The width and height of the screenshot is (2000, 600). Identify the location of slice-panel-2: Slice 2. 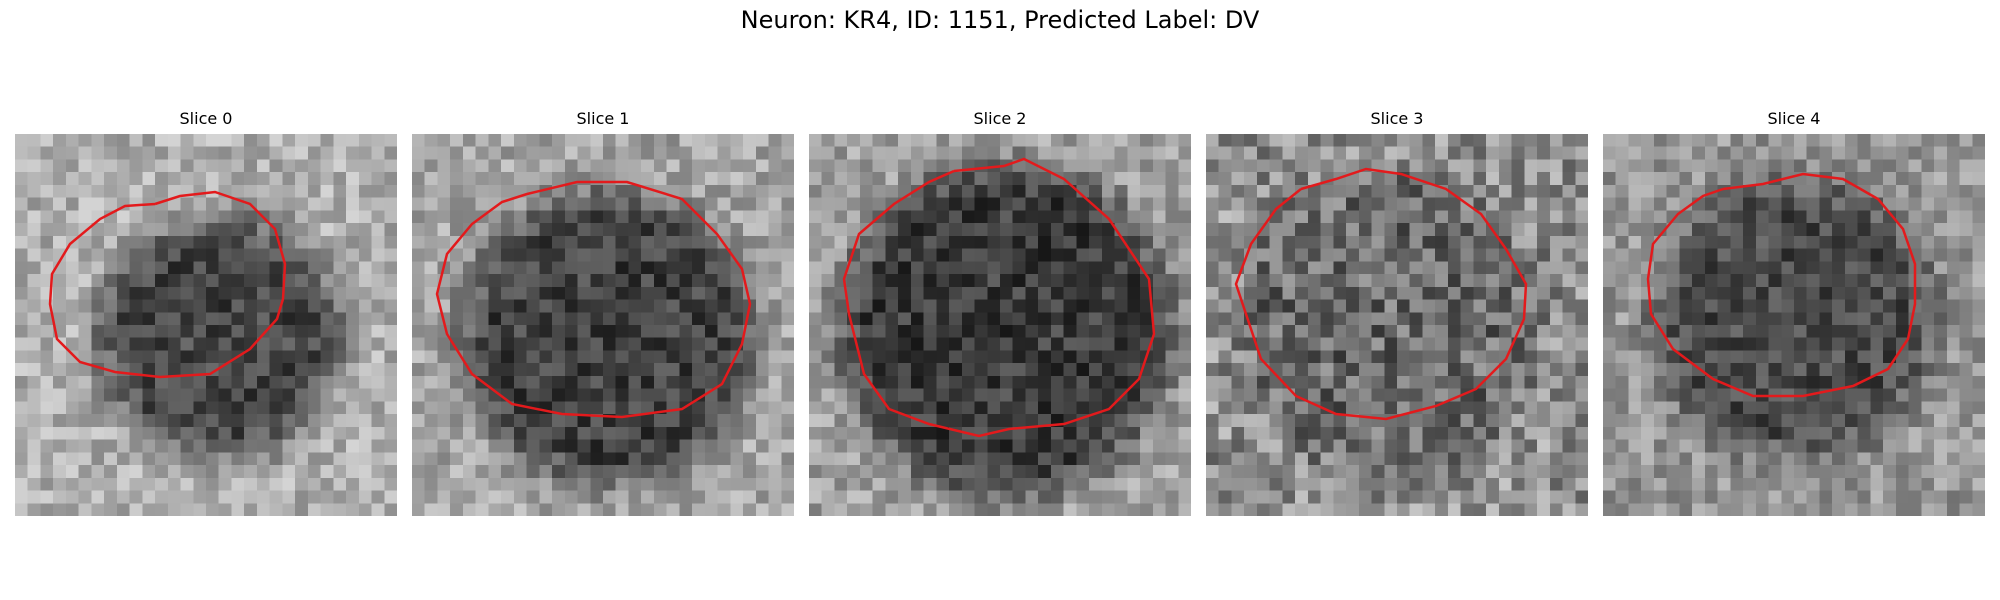
(1000, 312).